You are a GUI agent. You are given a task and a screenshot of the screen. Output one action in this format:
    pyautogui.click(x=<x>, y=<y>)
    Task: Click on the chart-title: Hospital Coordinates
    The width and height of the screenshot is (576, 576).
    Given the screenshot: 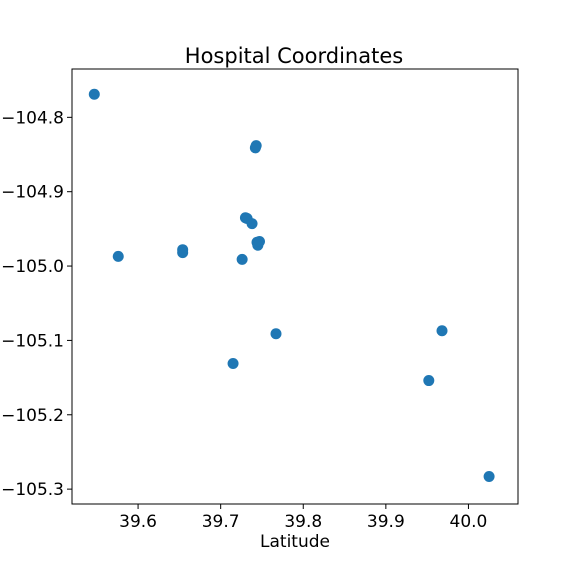 What is the action you would take?
    pyautogui.click(x=294, y=56)
    